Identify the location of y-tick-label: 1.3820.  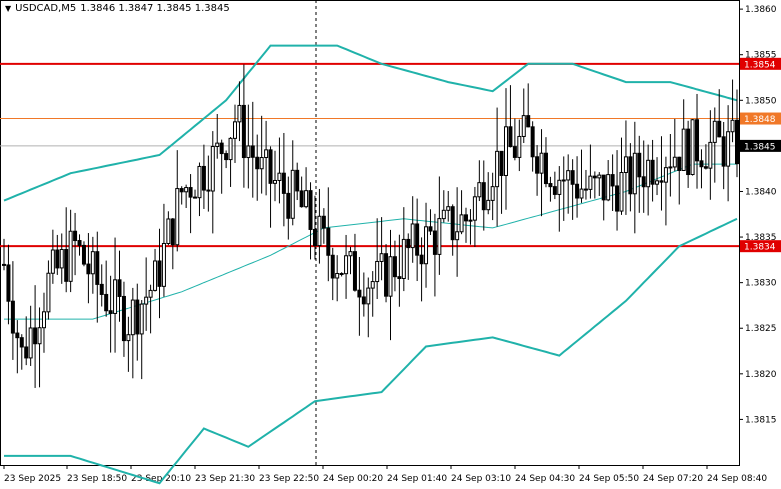
(761, 375).